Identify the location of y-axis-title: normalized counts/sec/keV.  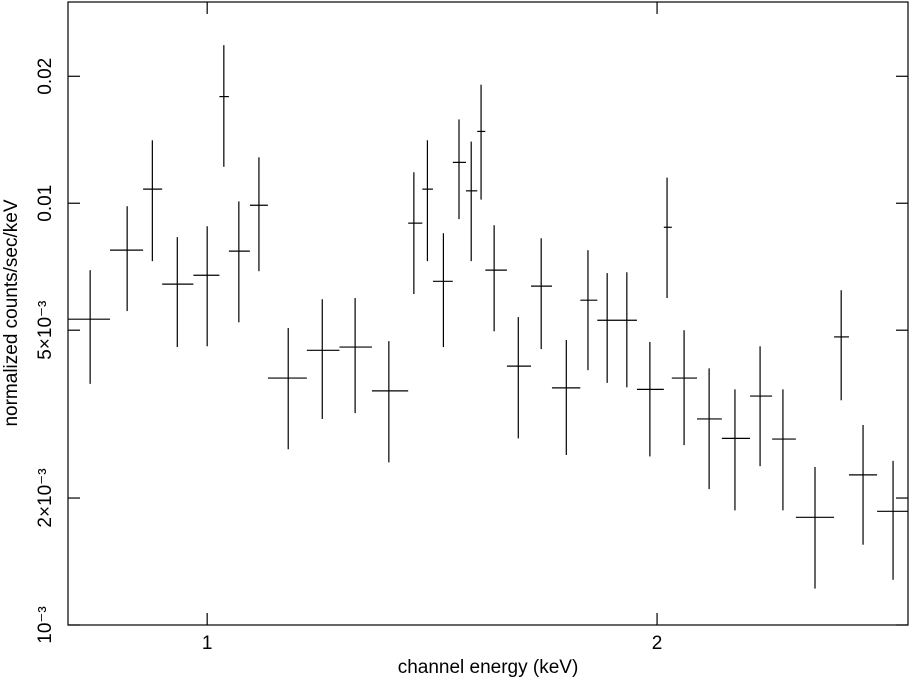
(11, 312).